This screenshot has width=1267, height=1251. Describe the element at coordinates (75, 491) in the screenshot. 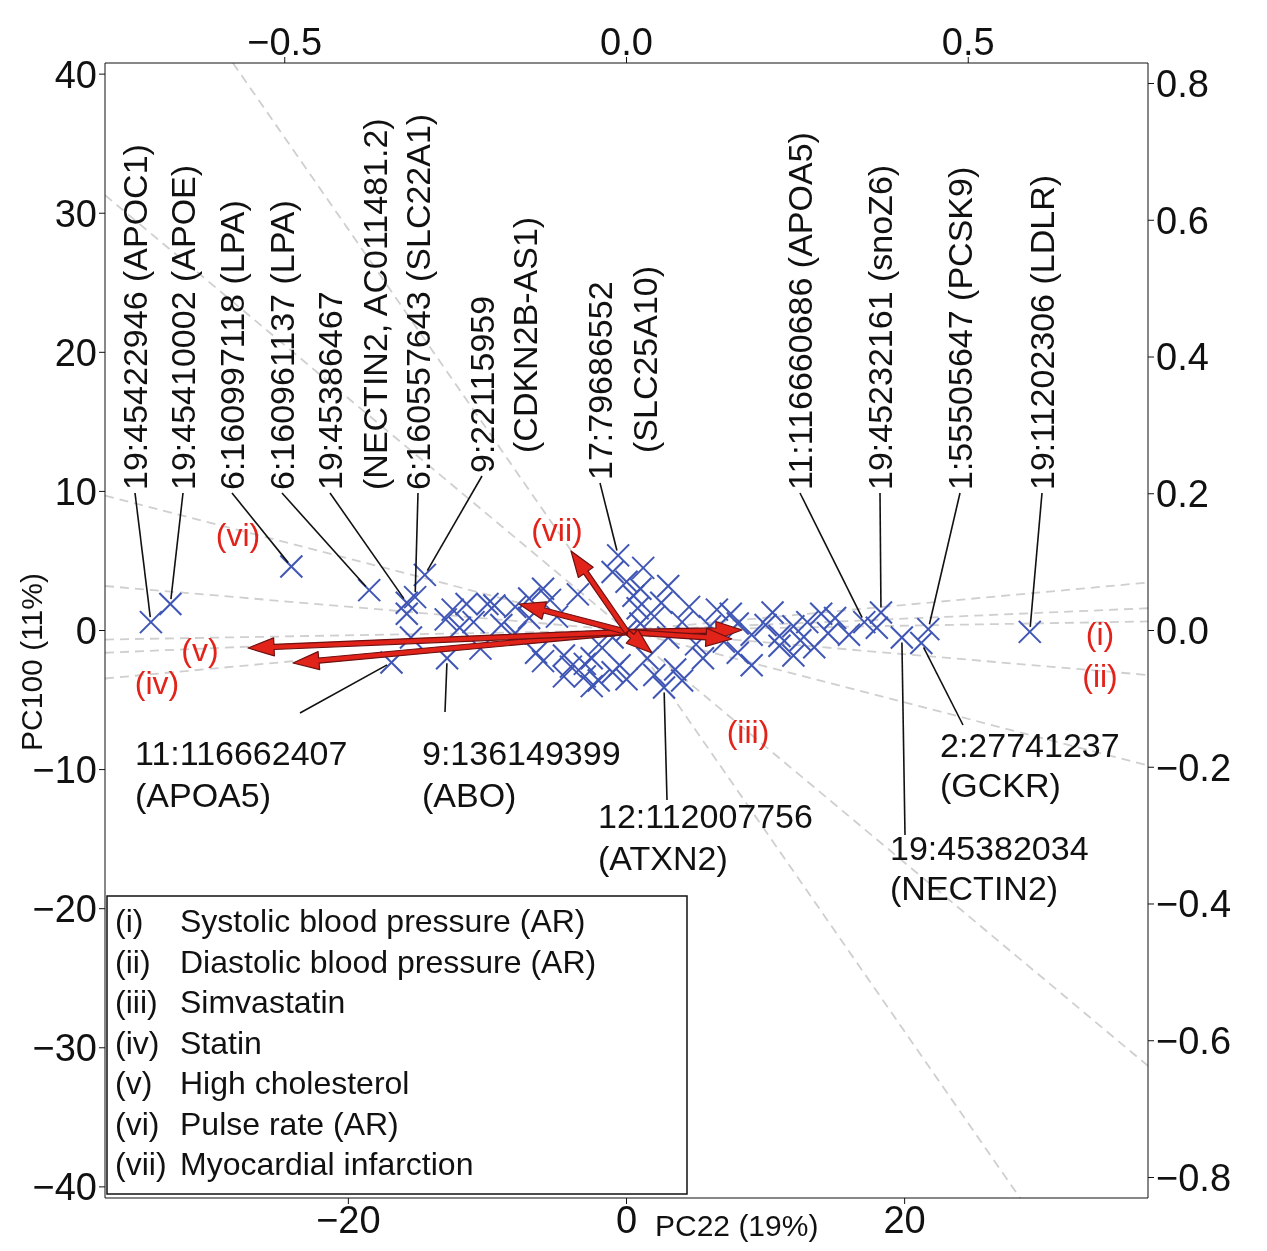

I see `y-tick-label: 10` at that location.